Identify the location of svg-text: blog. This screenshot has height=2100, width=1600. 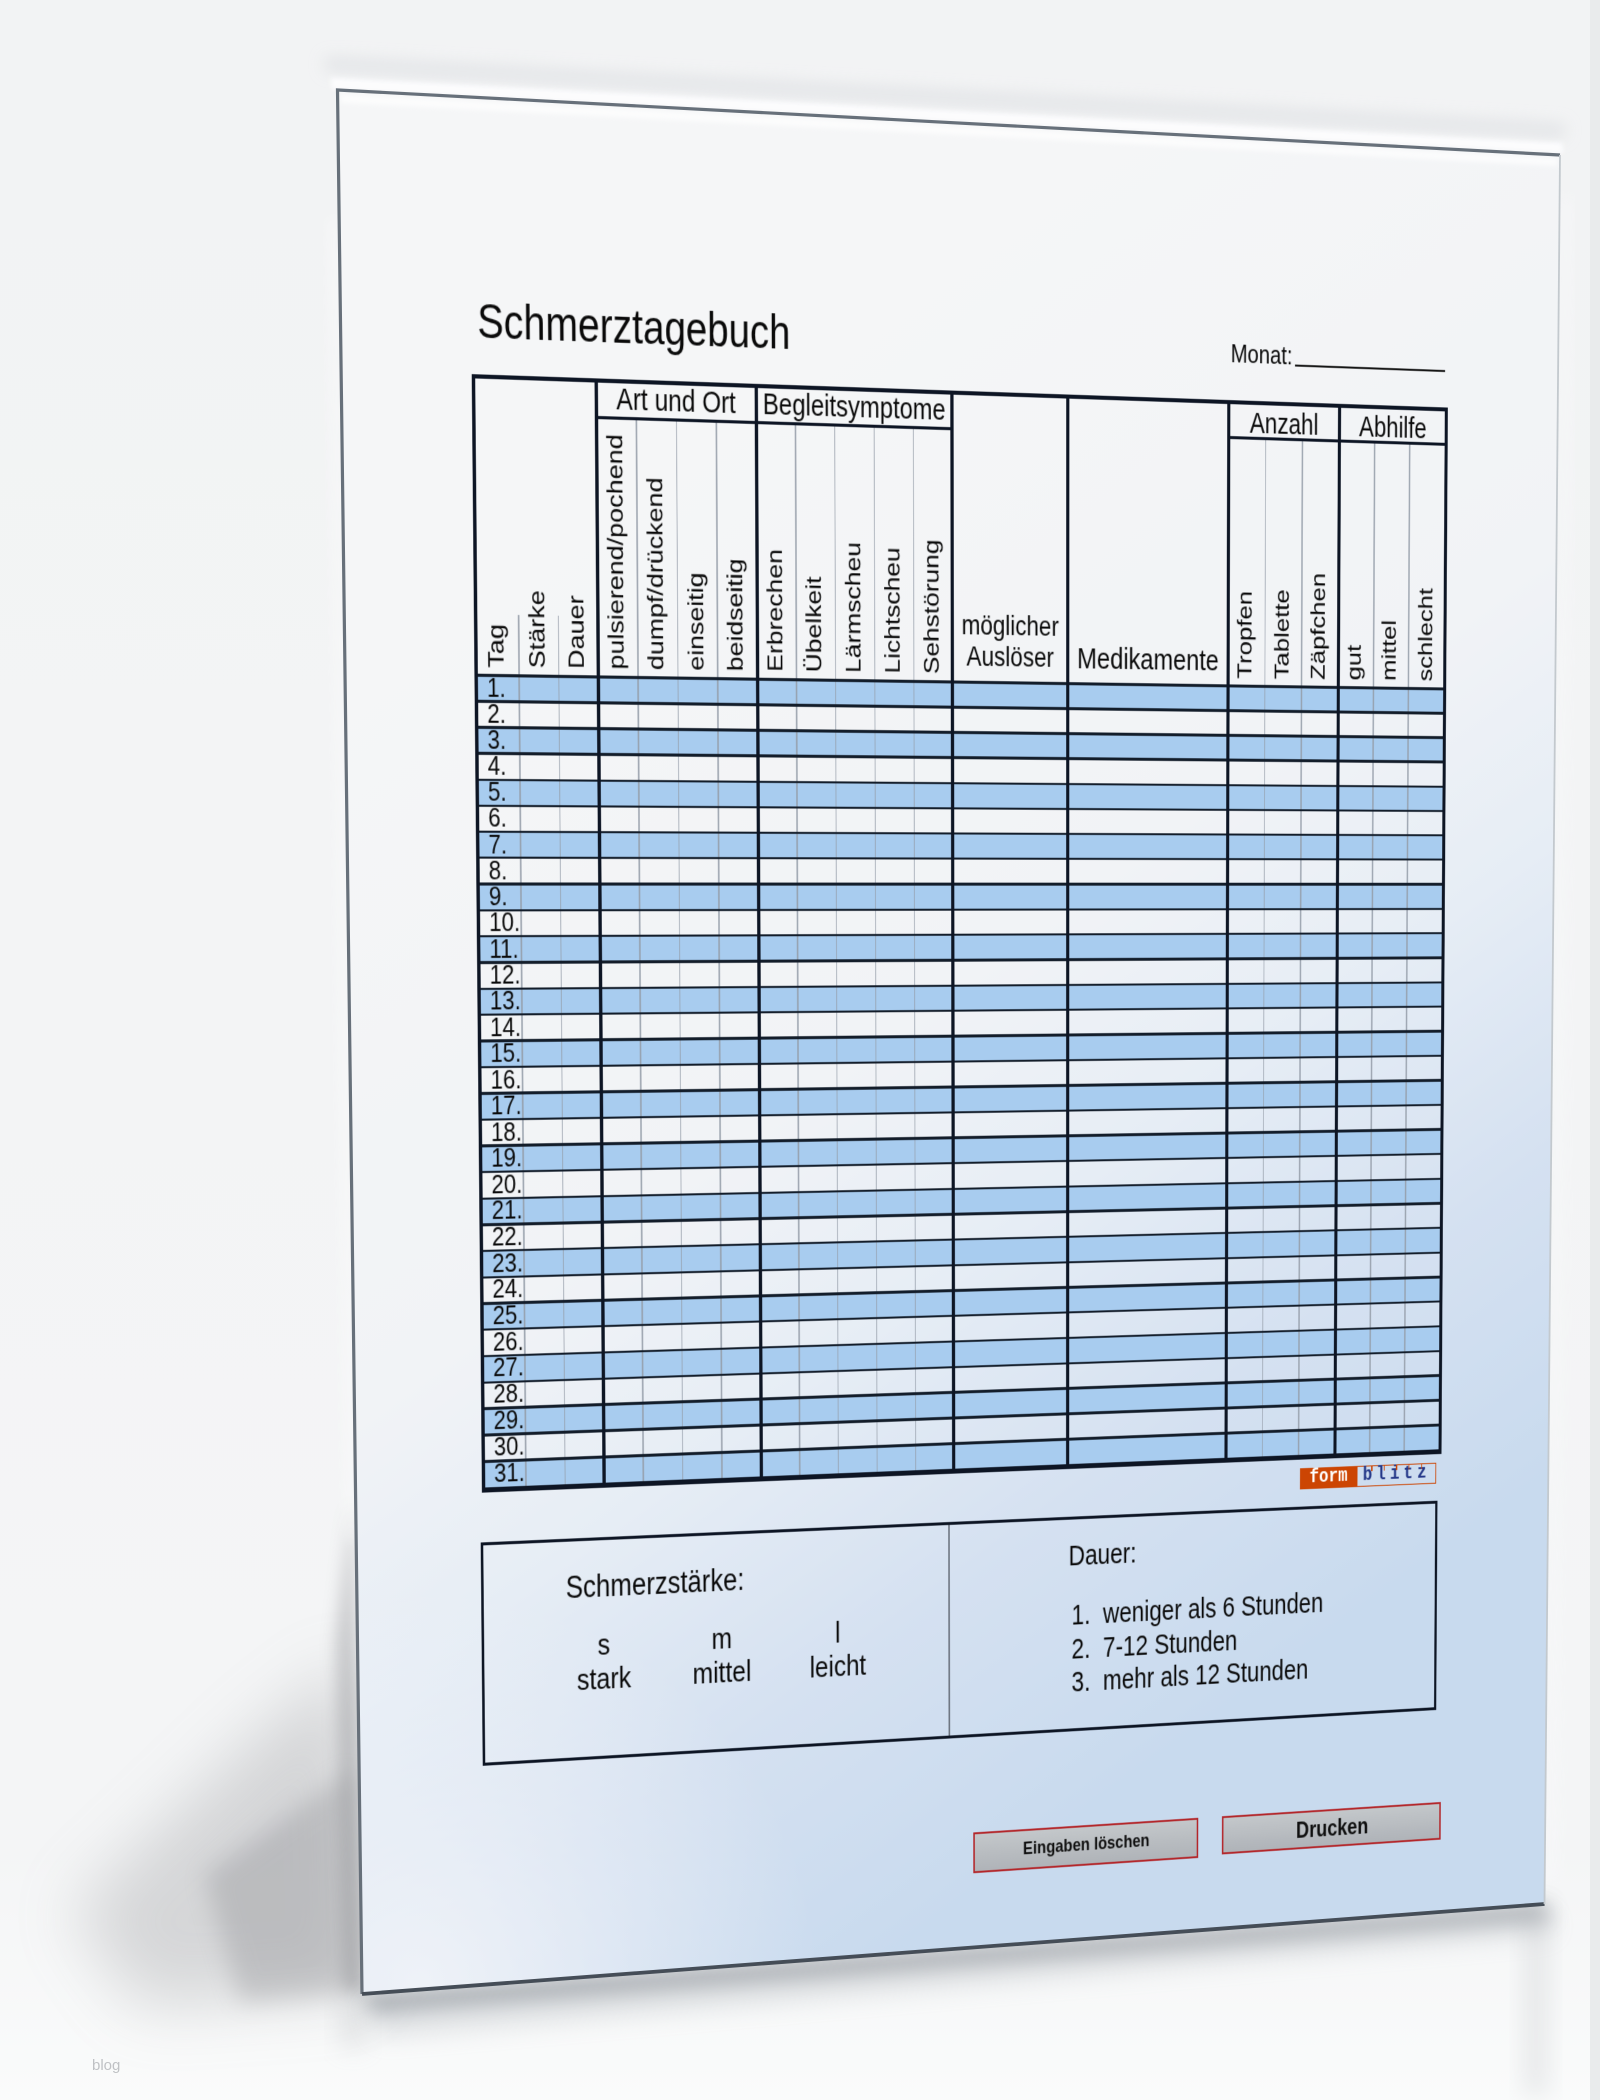
(106, 2065).